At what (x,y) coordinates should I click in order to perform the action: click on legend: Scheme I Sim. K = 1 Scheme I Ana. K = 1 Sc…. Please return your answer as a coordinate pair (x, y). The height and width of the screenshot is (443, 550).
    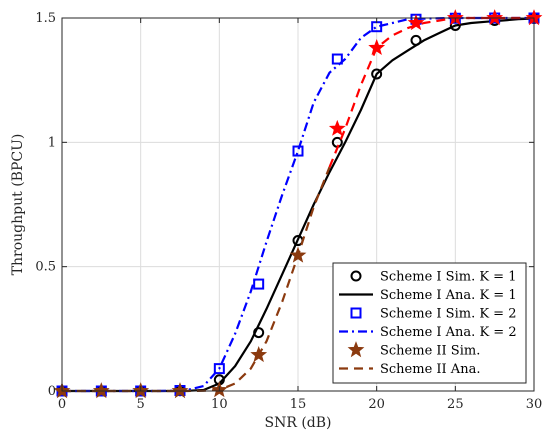
    Looking at the image, I should click on (429, 323).